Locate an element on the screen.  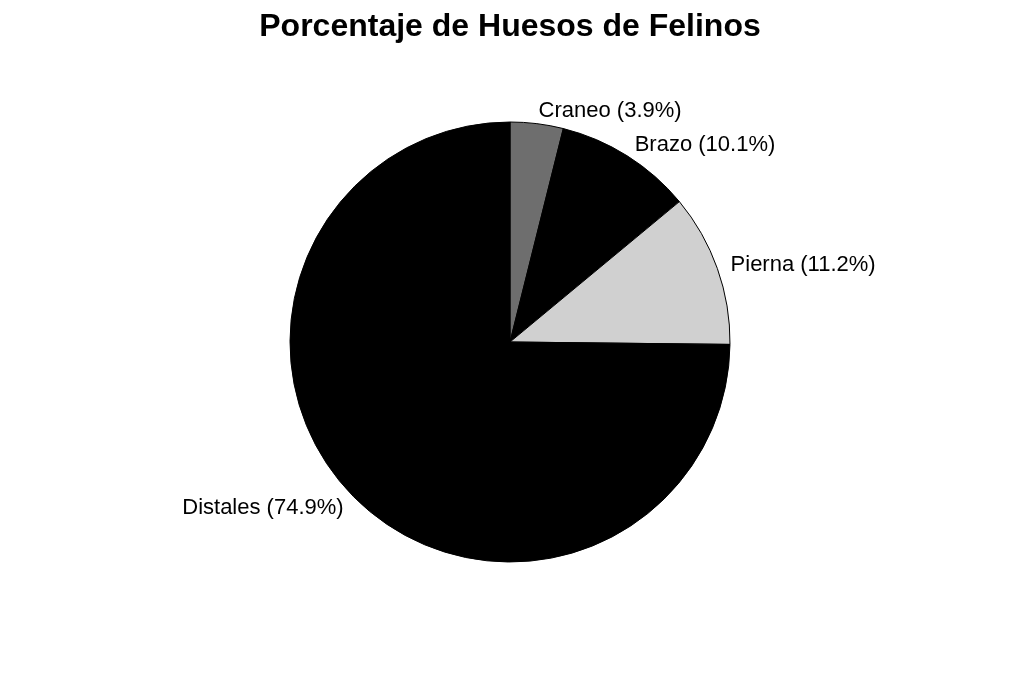
slice-label: Craneo (3.9%) is located at coordinates (610, 109).